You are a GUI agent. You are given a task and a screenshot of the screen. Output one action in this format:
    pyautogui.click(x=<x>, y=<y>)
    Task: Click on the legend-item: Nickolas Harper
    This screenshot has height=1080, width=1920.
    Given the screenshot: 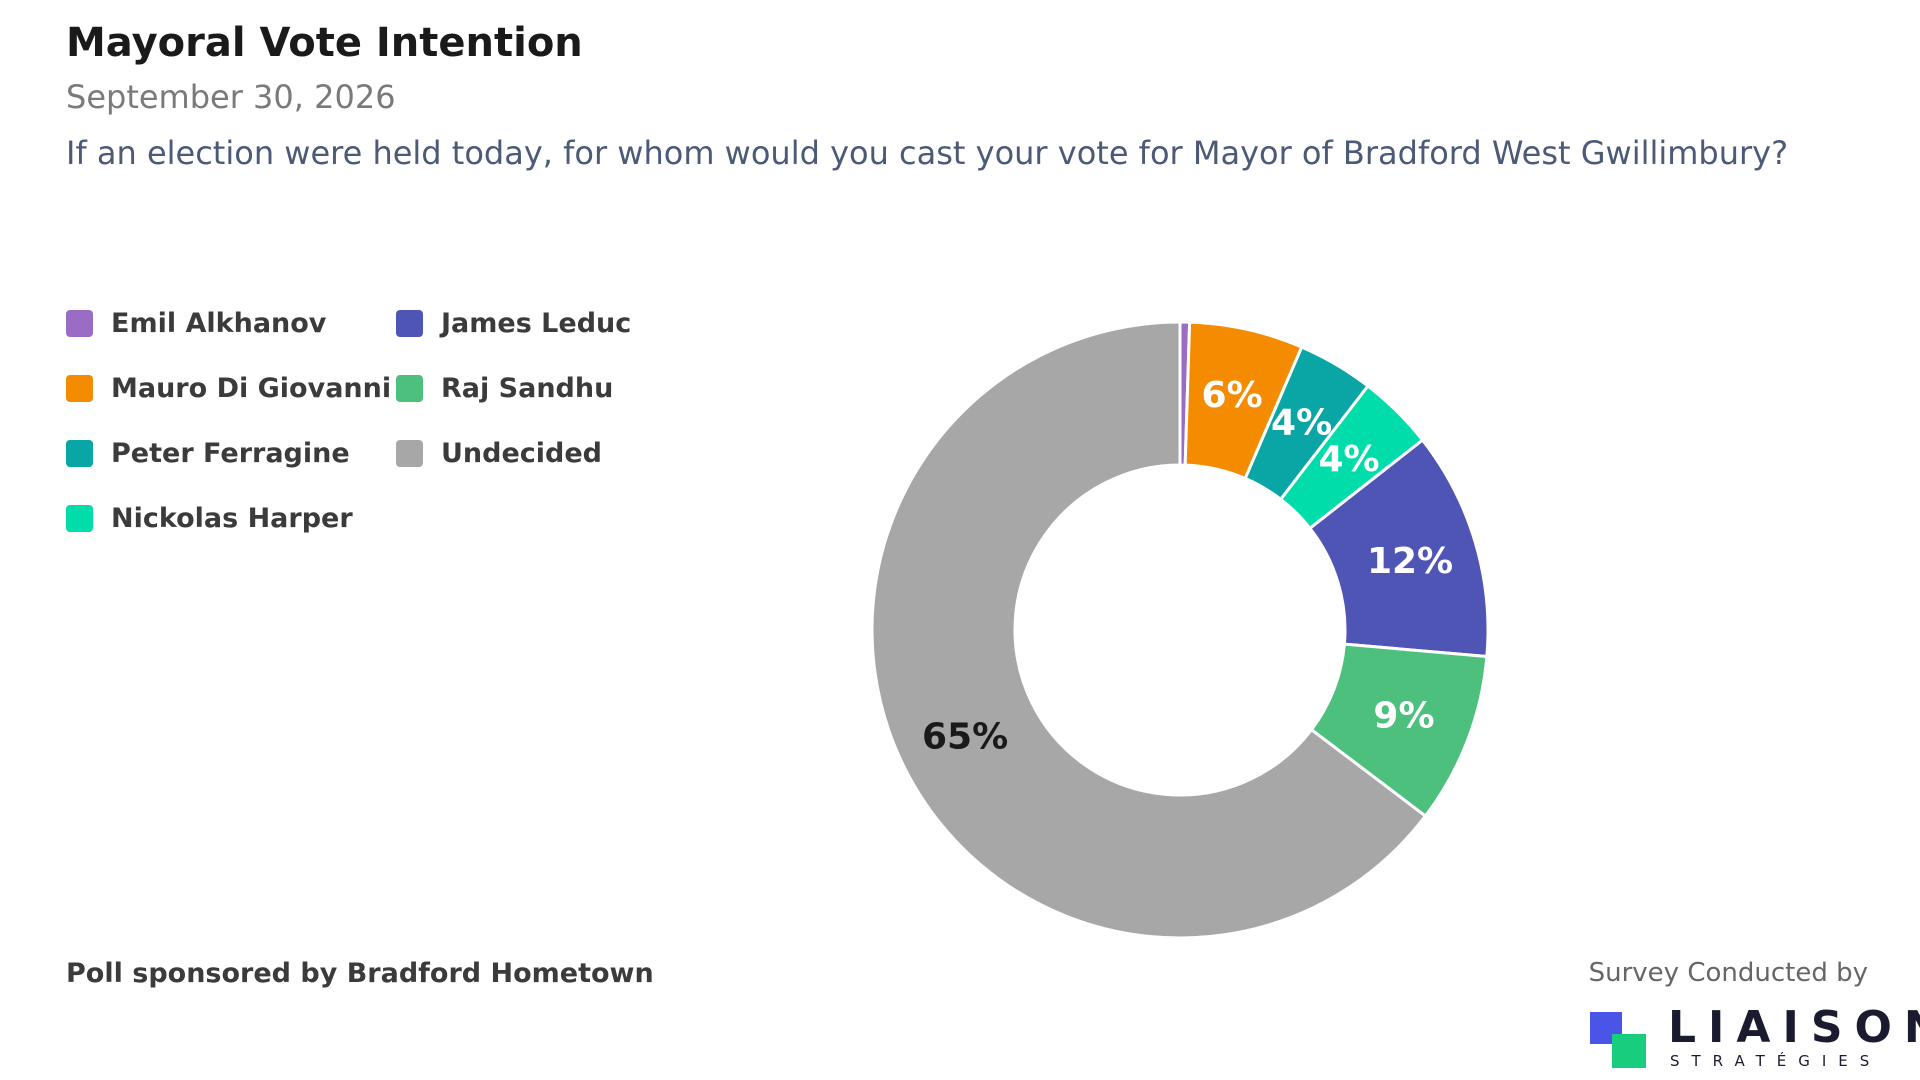 What is the action you would take?
    pyautogui.click(x=209, y=518)
    